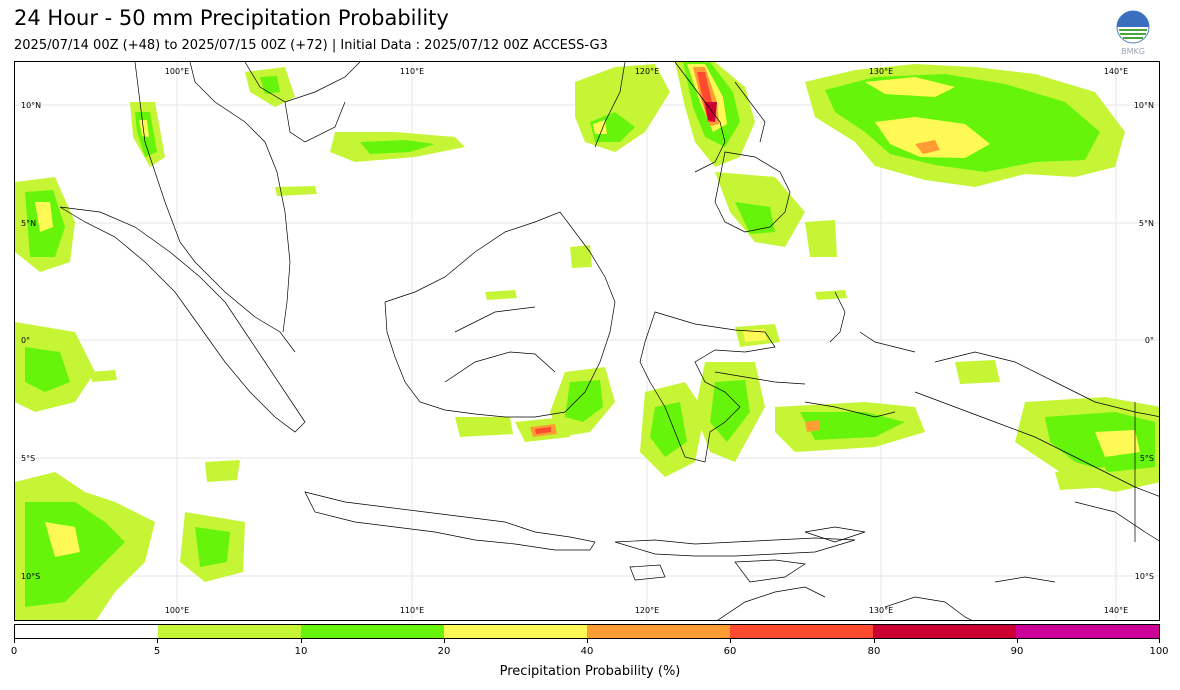 This screenshot has height=690, width=1180. I want to click on lat-label-right-3: 0°, so click(1149, 340).